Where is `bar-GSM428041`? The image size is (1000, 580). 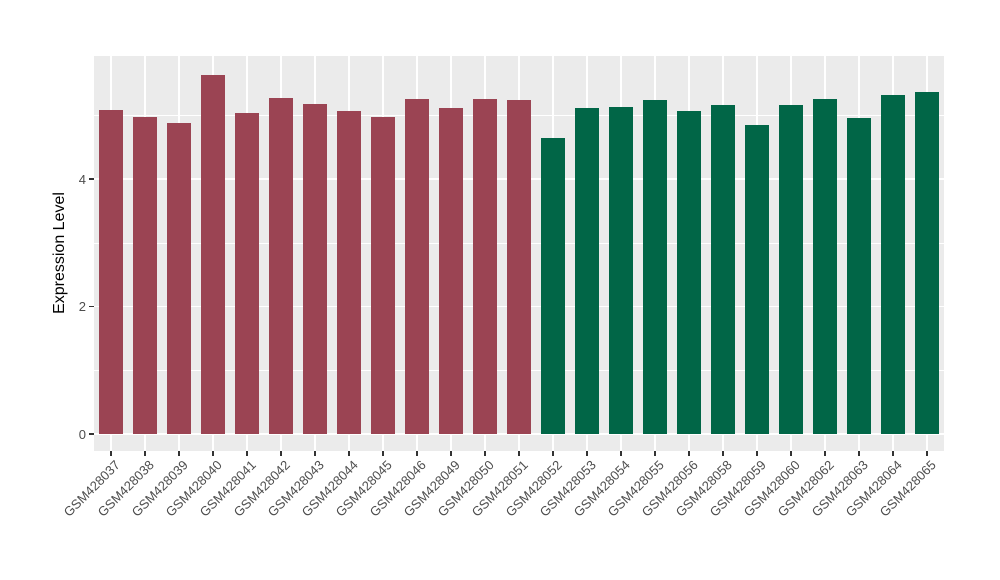 bar-GSM428041 is located at coordinates (247, 273).